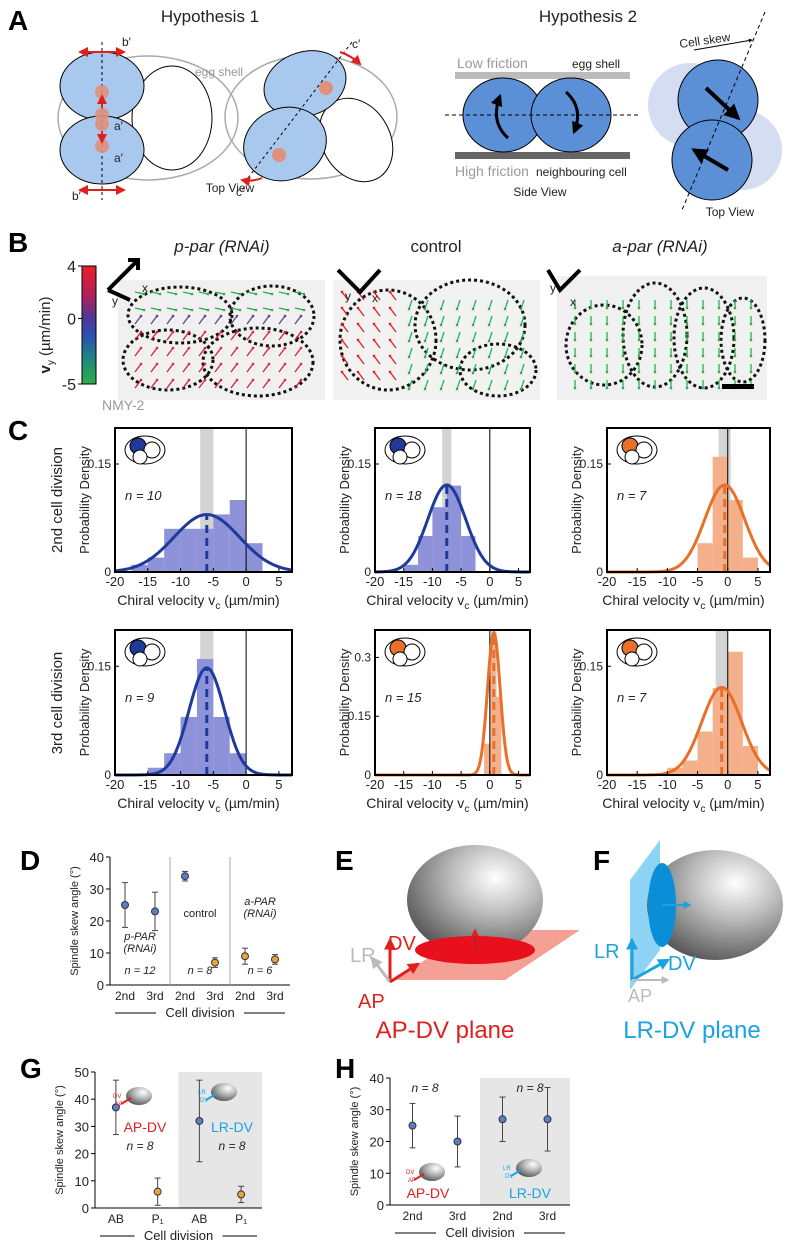 The width and height of the screenshot is (793, 1245). Describe the element at coordinates (715, 905) in the screenshot. I see `embryo` at that location.